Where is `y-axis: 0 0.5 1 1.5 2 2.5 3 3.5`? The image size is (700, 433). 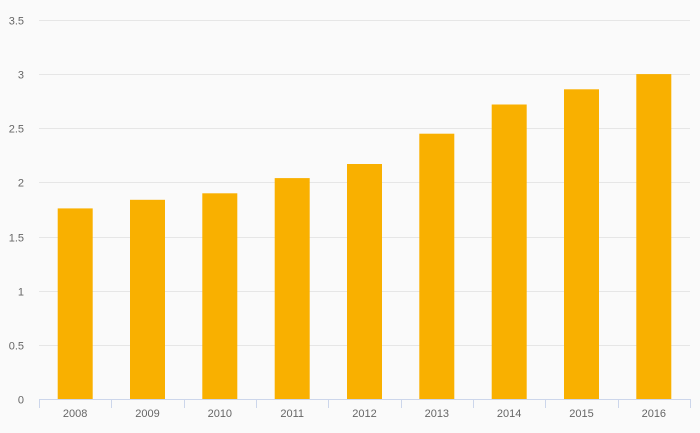 y-axis: 0 0.5 1 1.5 2 2.5 3 3.5 is located at coordinates (16, 211).